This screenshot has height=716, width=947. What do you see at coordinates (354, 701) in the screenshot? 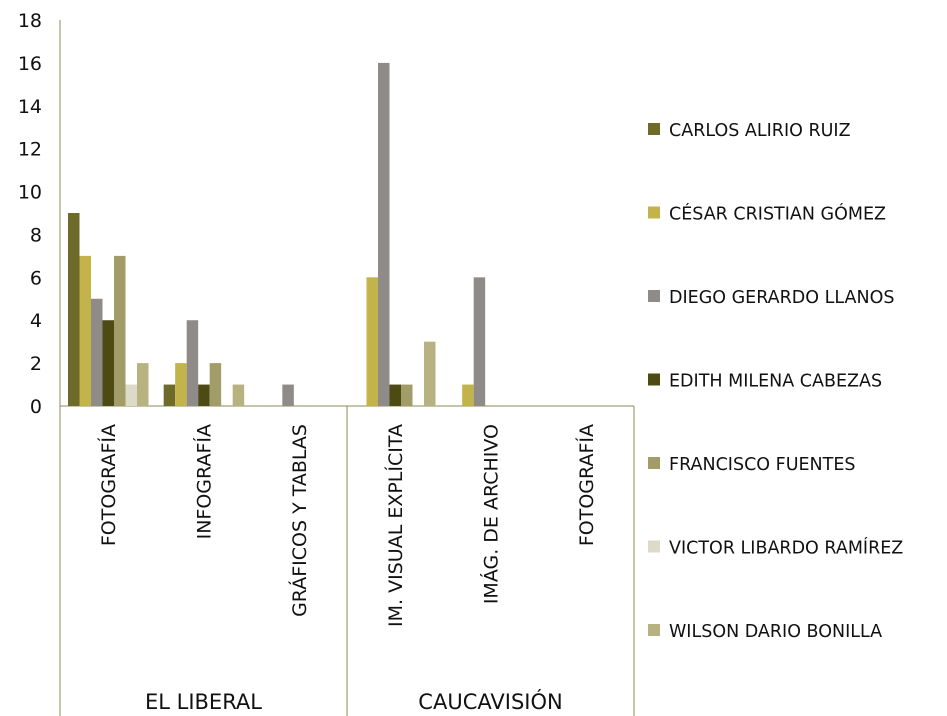
I see `x-axis-groups: EL LIBERAL CAUCAVISIÓN` at bounding box center [354, 701].